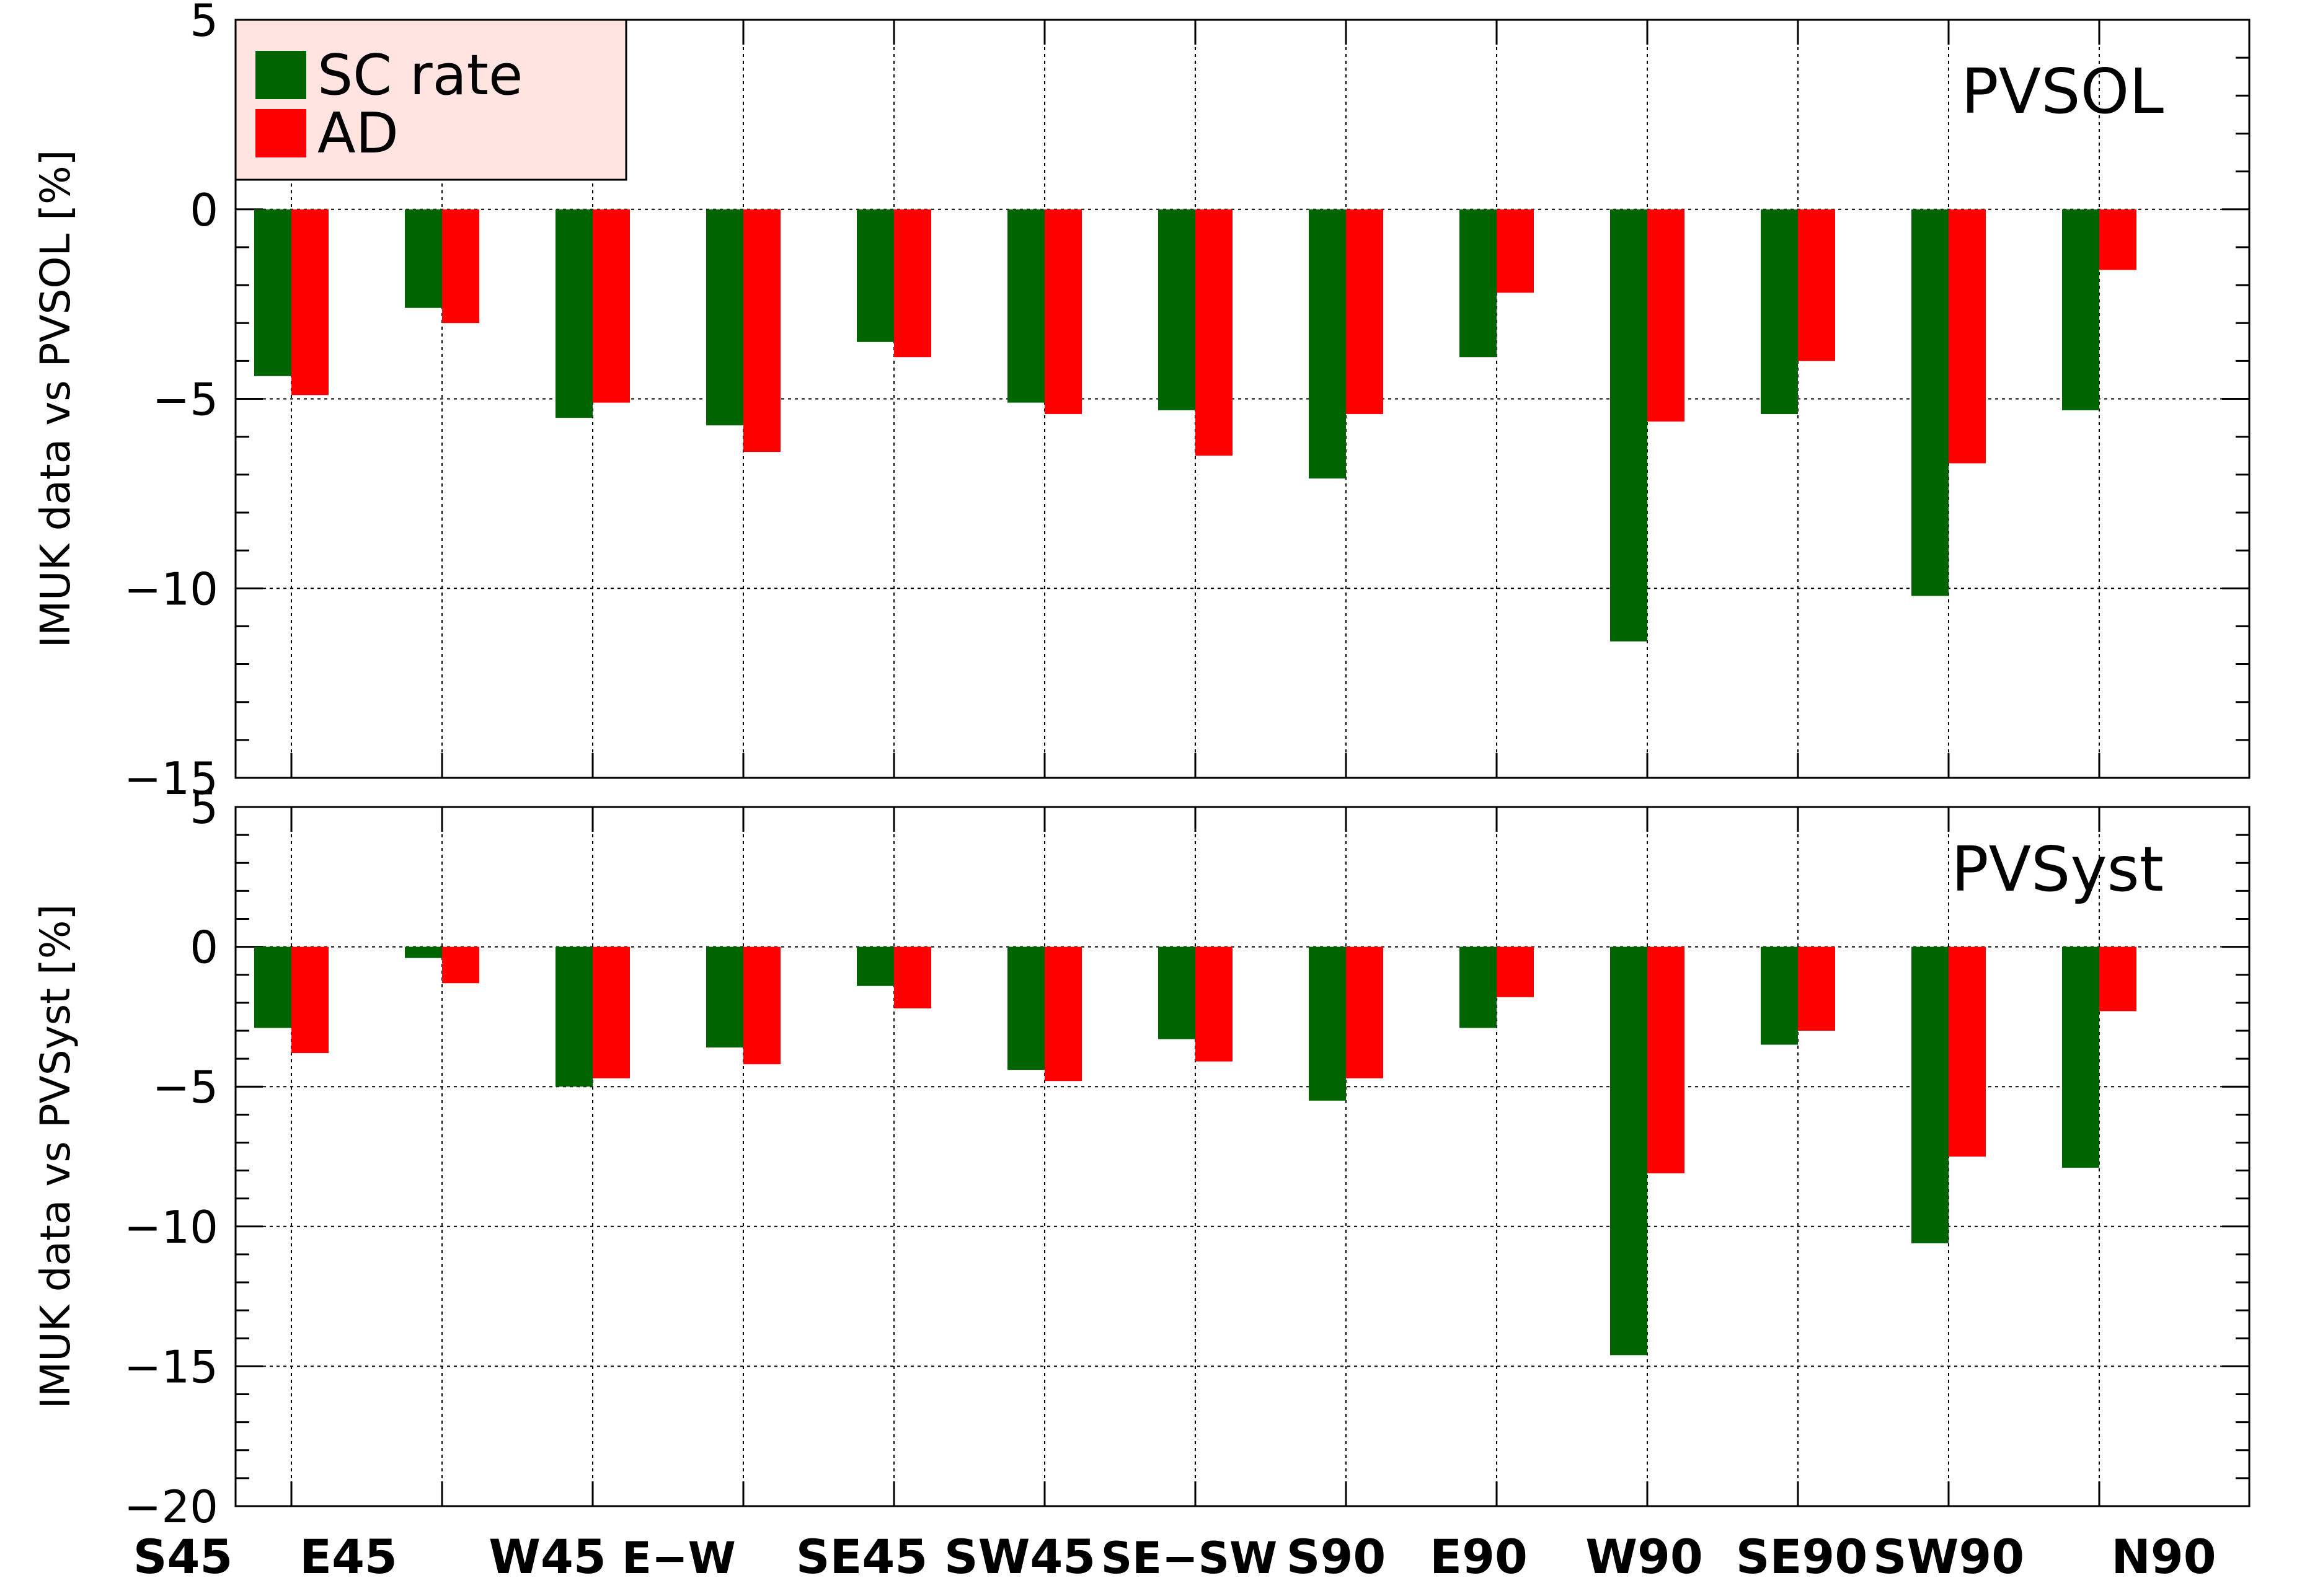  What do you see at coordinates (1336, 1556) in the screenshot?
I see `category-label: S90` at bounding box center [1336, 1556].